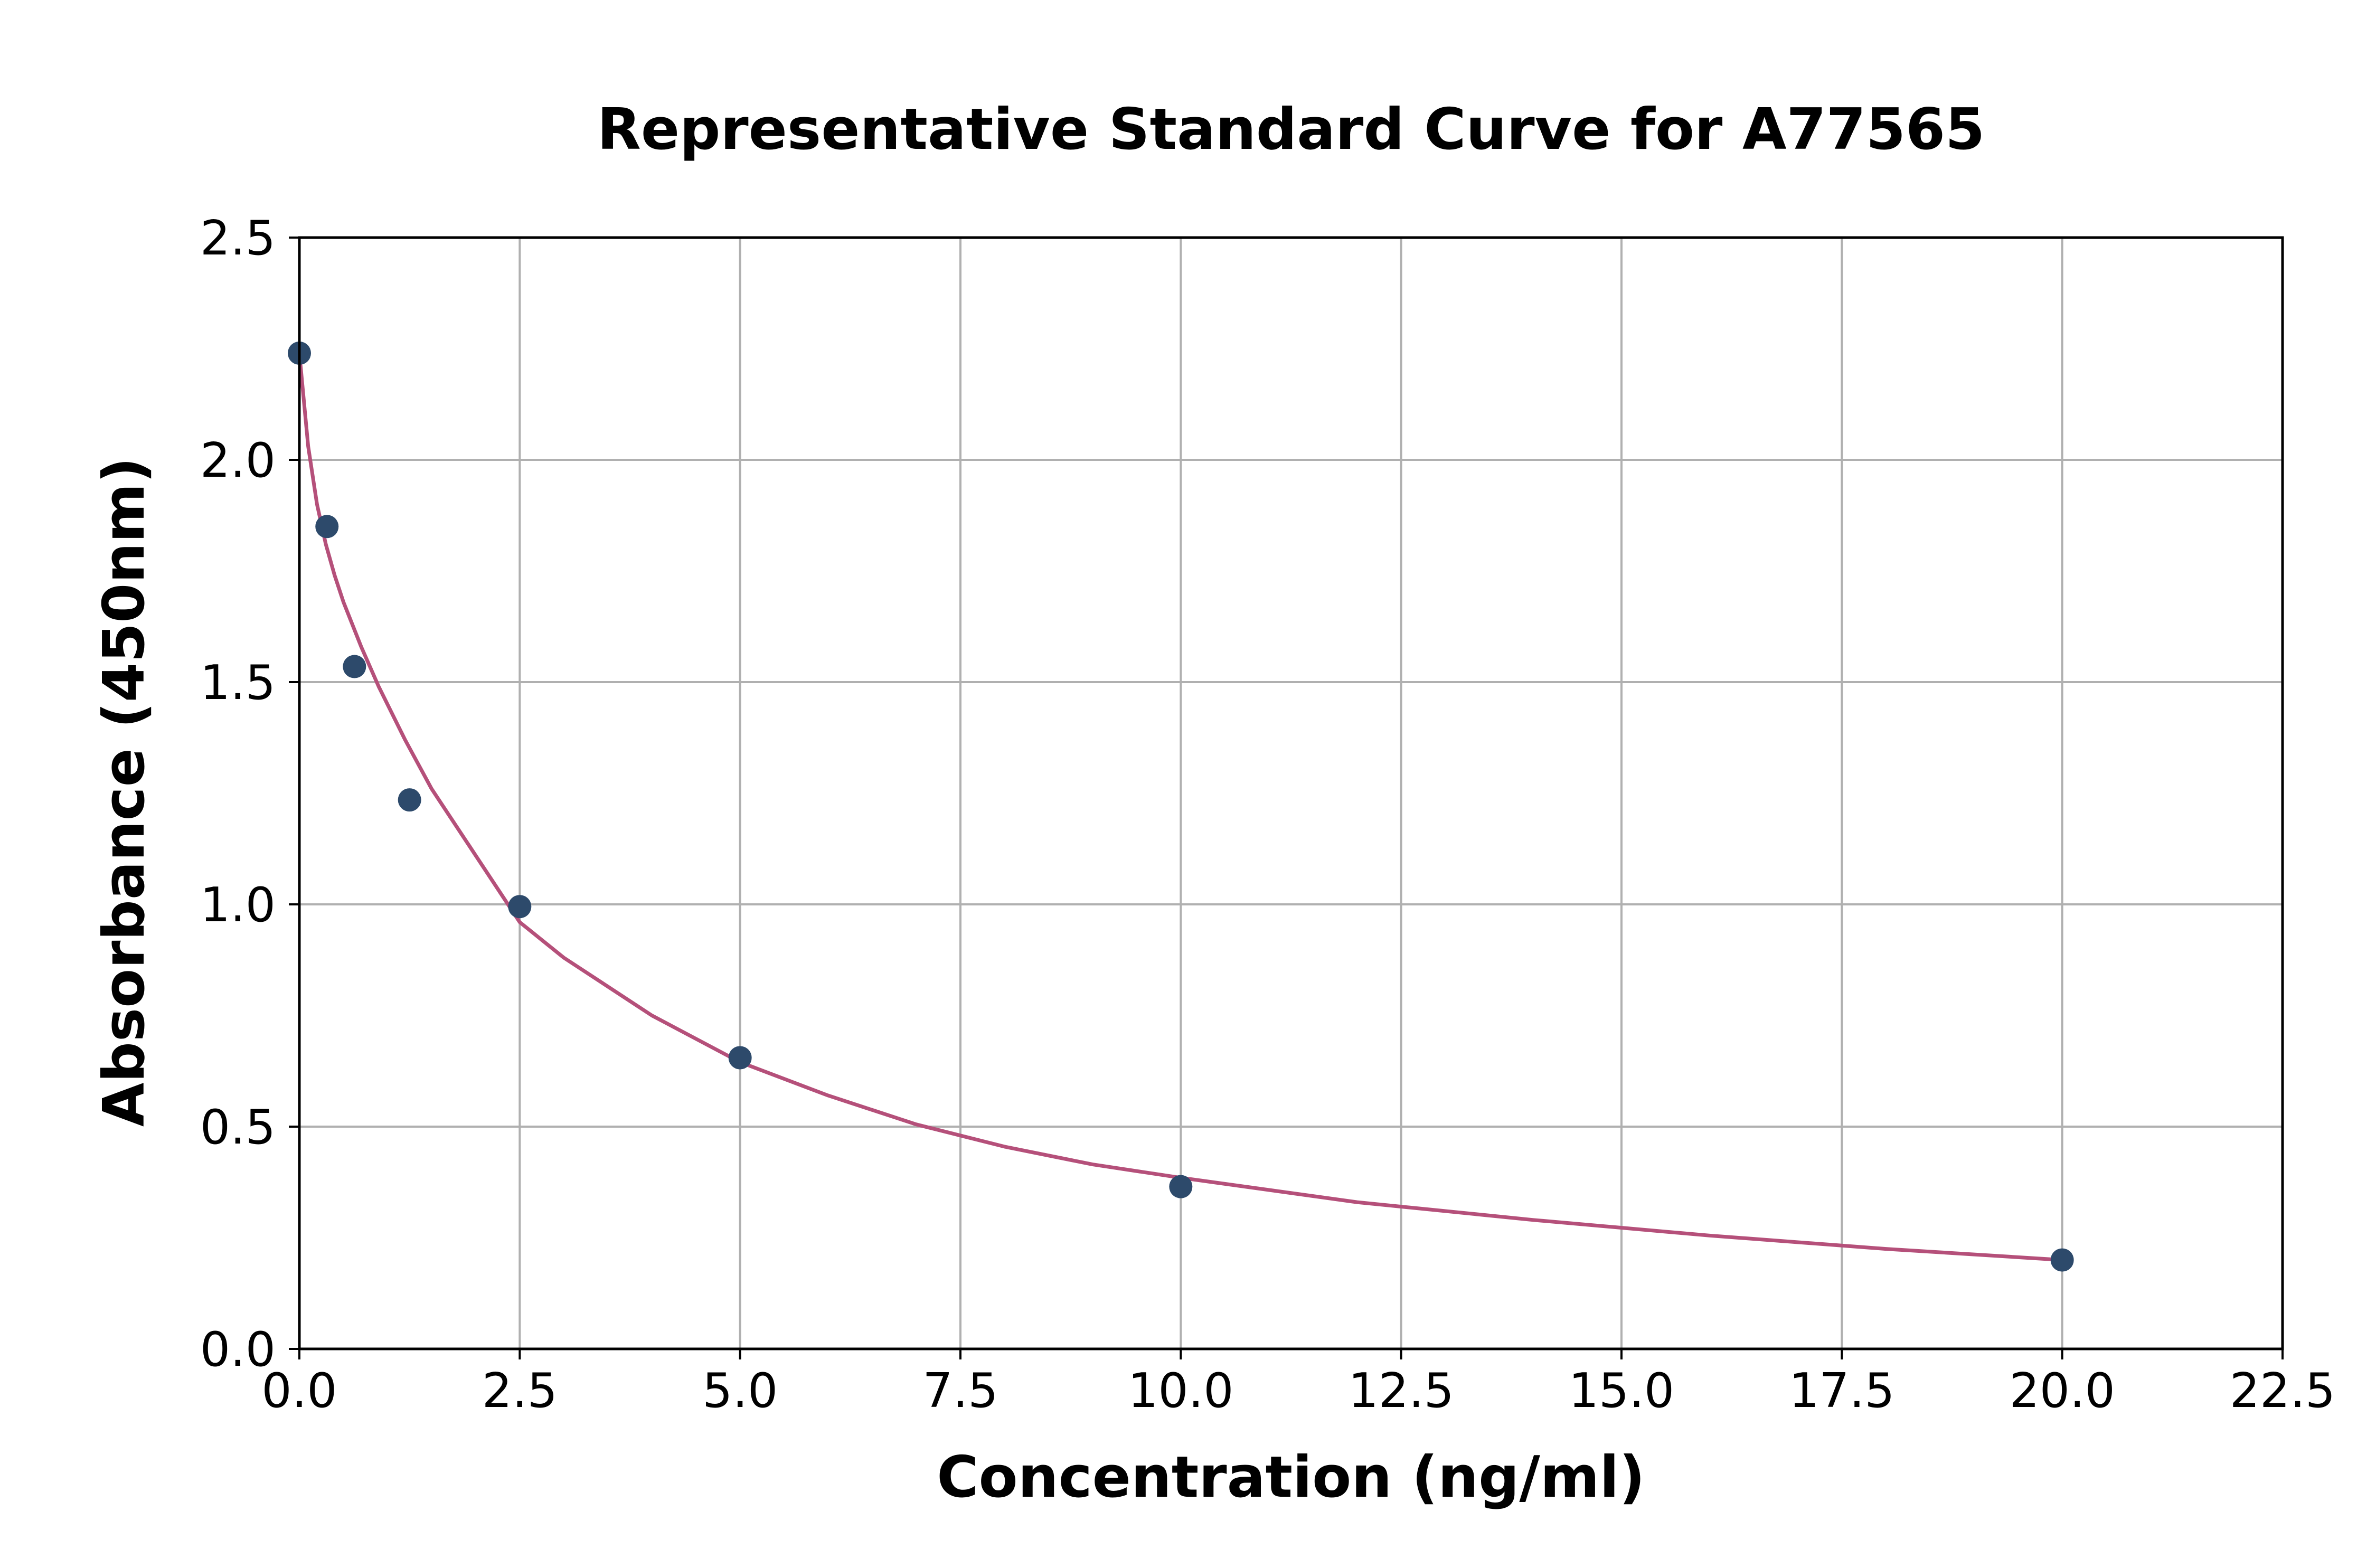 This screenshot has width=2376, height=1568. I want to click on x-tick-label: 15.0, so click(1622, 1391).